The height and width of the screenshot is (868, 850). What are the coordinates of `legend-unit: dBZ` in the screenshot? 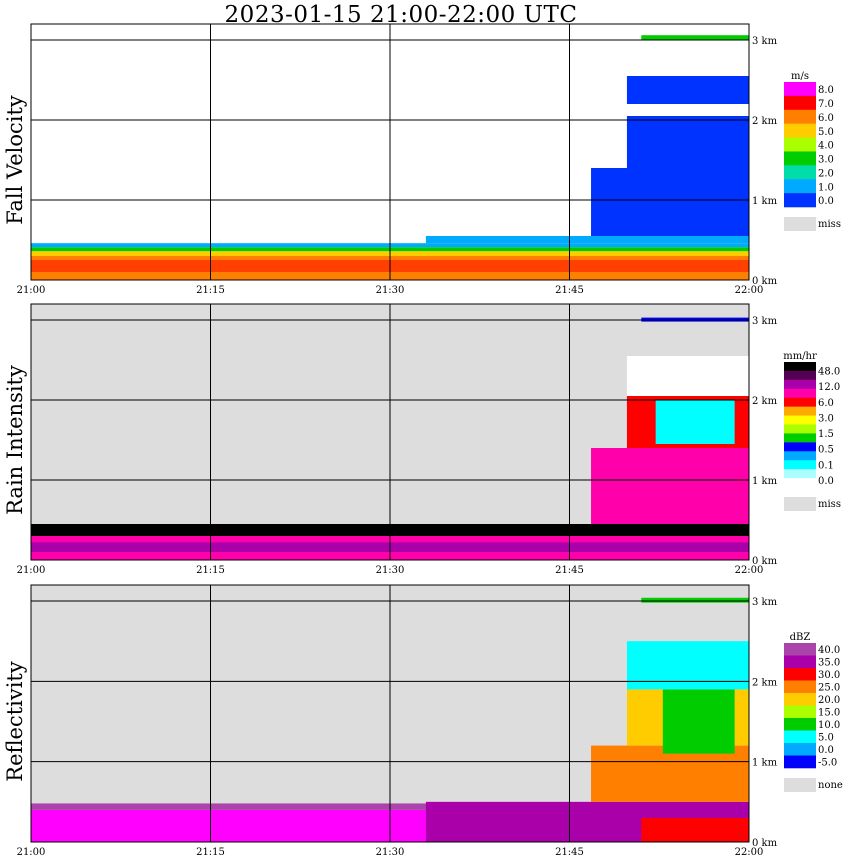 It's located at (800, 637).